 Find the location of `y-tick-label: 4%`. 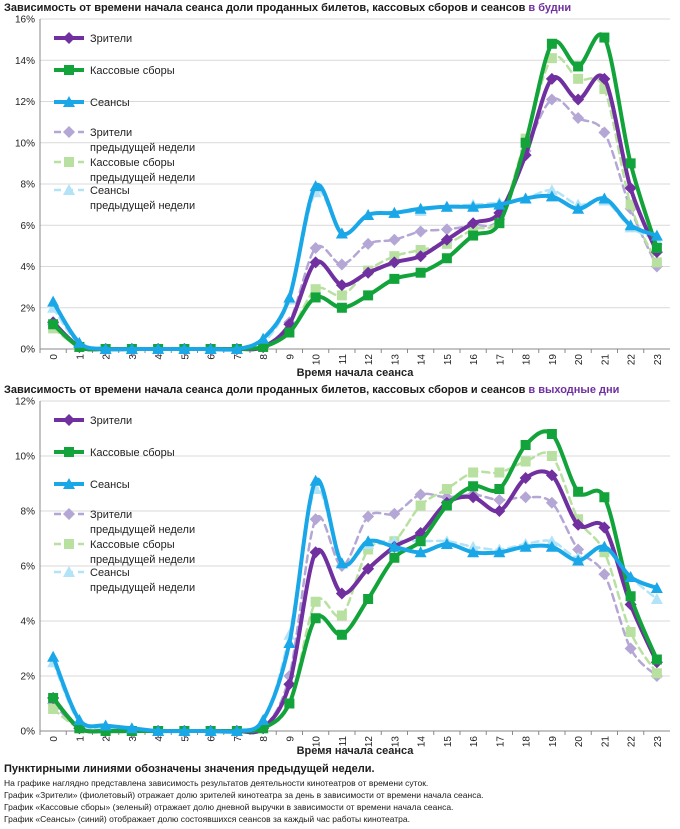

y-tick-label: 4% is located at coordinates (28, 267).